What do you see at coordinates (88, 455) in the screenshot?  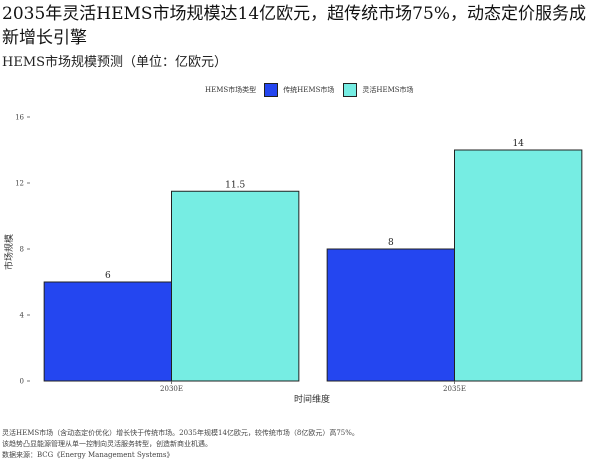 I see `footnote-source: 数据来源：BCG《Energy Management Systems》` at bounding box center [88, 455].